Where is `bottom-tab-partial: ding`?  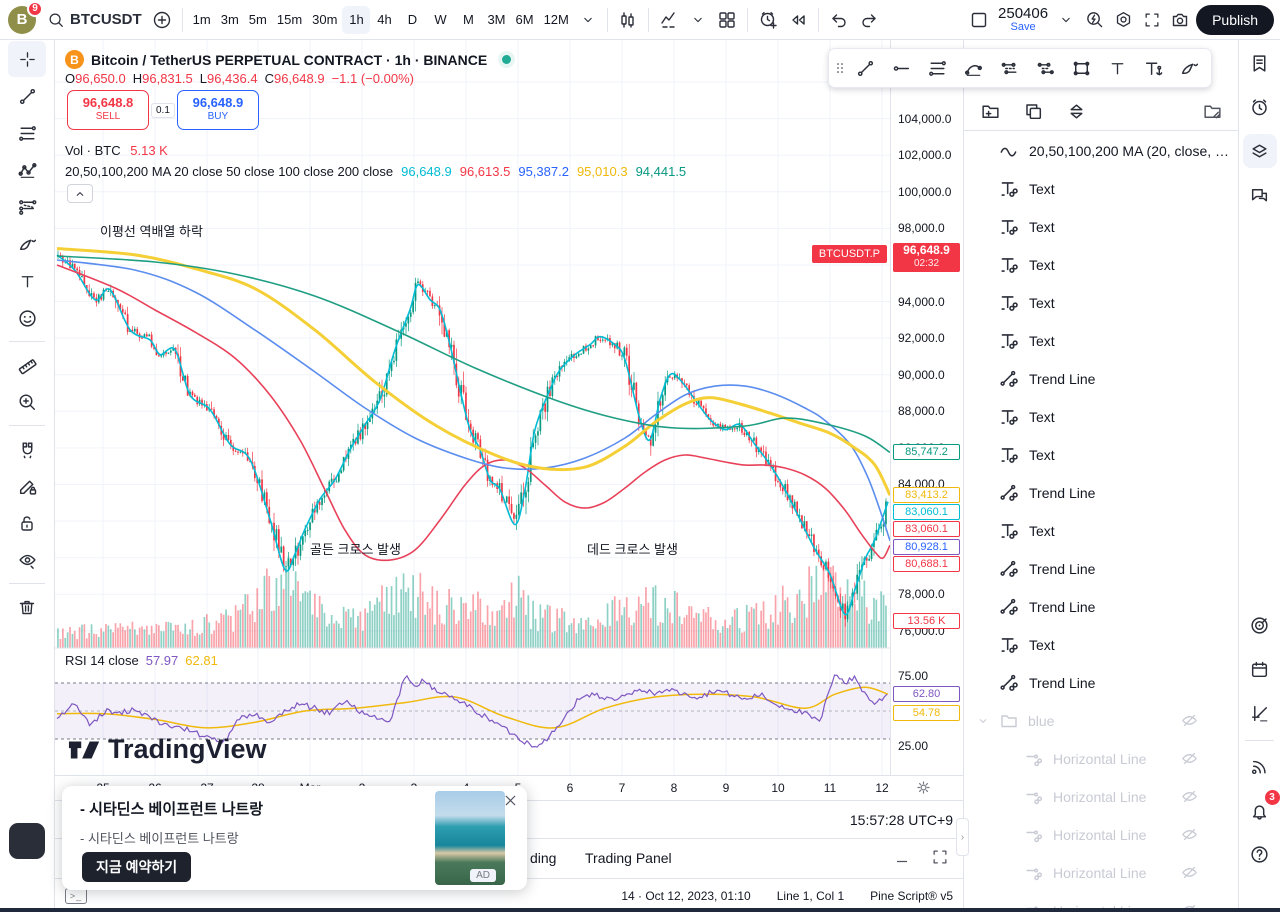
bottom-tab-partial: ding is located at coordinates (543, 858).